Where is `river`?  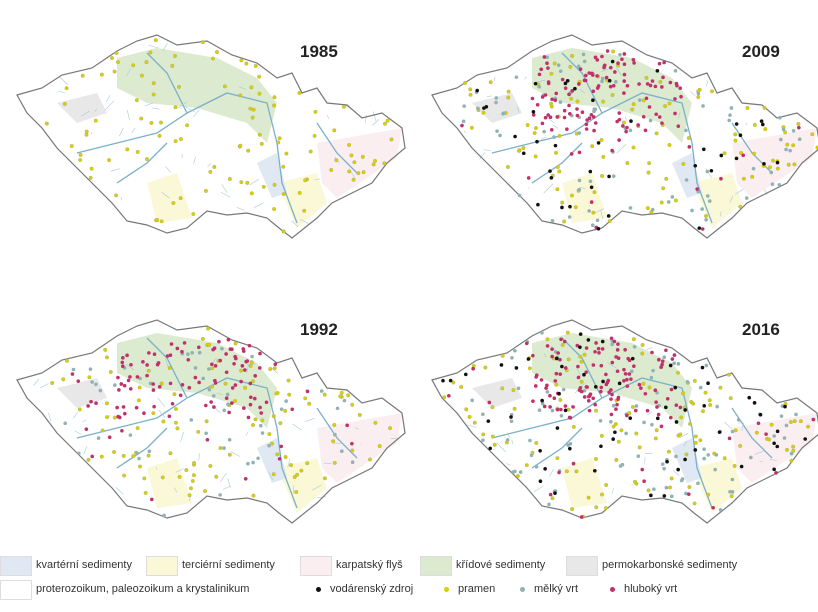 river is located at coordinates (547, 388).